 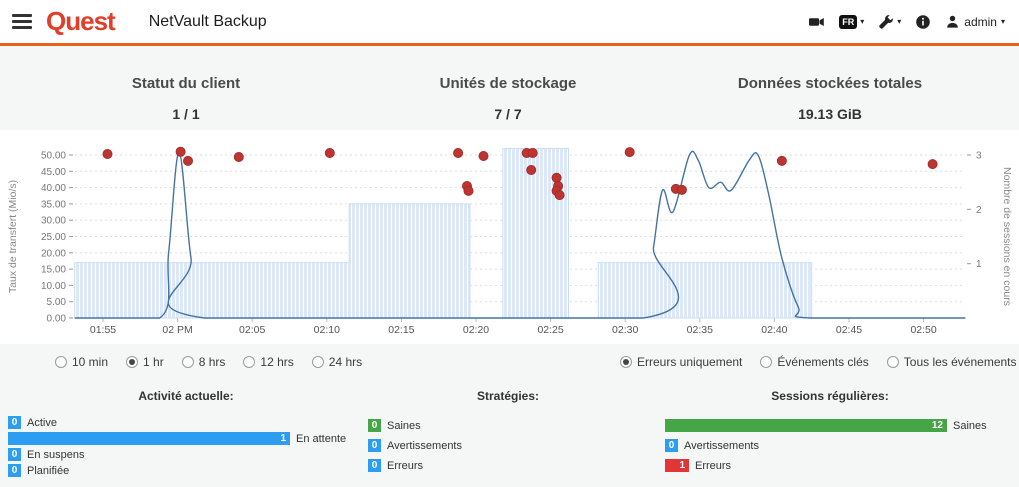 I want to click on bar-label: Avertissements, so click(x=424, y=445).